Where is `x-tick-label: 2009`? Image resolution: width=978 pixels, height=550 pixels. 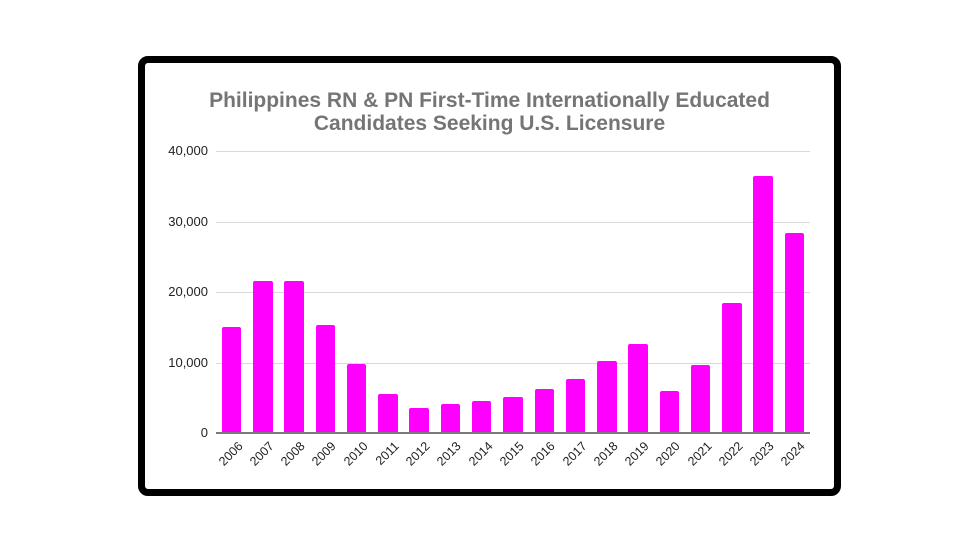 x-tick-label: 2009 is located at coordinates (324, 454).